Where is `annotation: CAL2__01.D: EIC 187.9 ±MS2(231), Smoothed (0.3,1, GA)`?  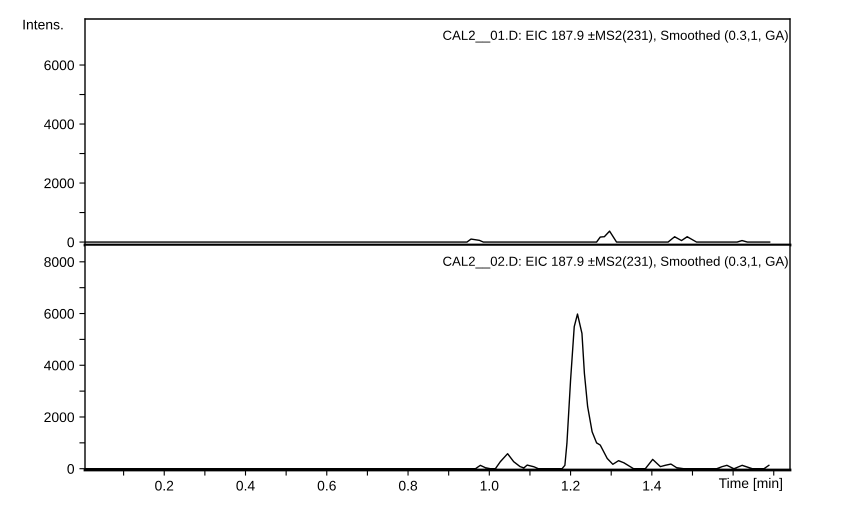
annotation: CAL2__01.D: EIC 187.9 ±MS2(231), Smoothed (0.3,1, GA) is located at coordinates (615, 36).